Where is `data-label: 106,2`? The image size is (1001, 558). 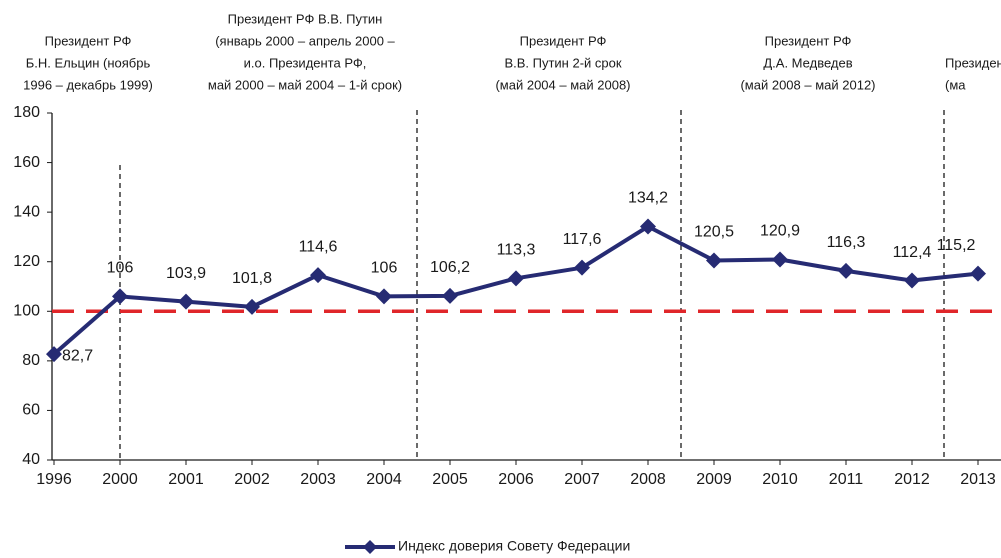
data-label: 106,2 is located at coordinates (450, 267).